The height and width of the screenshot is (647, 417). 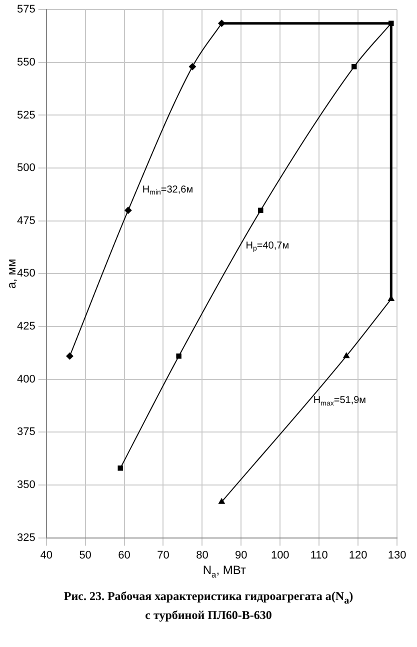 I want to click on x-tick-label: 90, so click(x=241, y=555).